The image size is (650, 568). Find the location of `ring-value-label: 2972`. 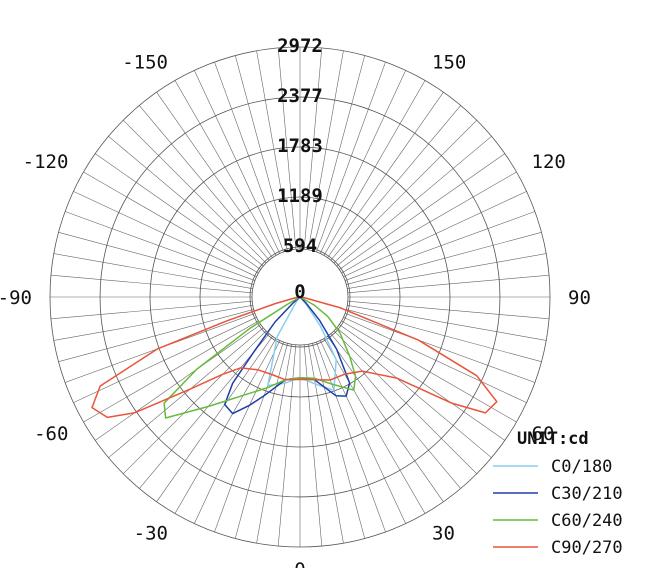

ring-value-label: 2972 is located at coordinates (300, 46).